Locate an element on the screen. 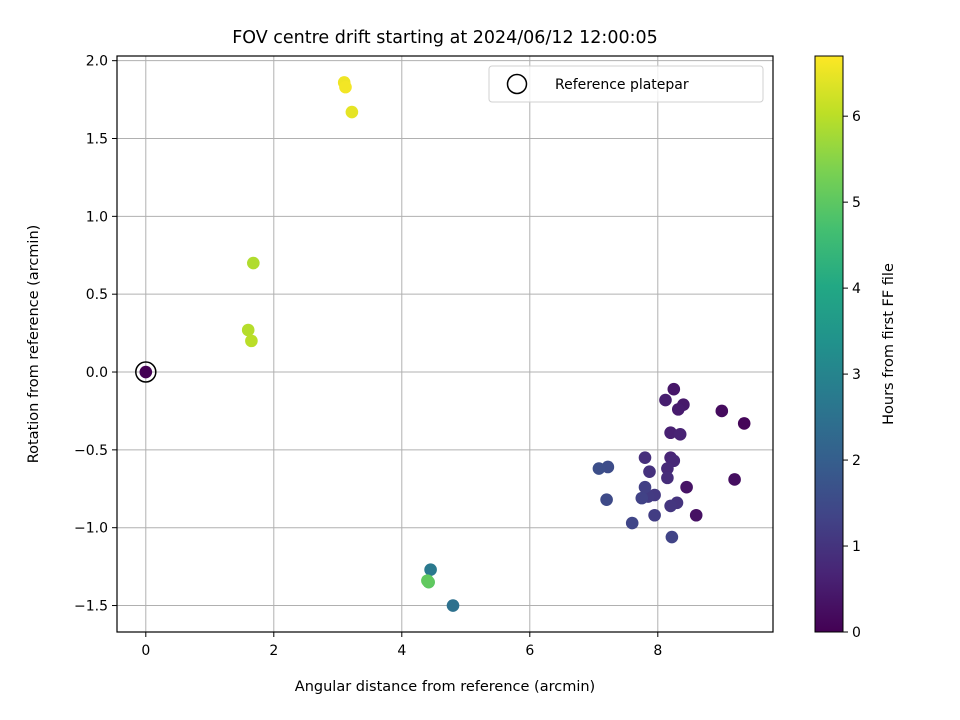 This screenshot has height=720, width=960. legend: Reference platepar is located at coordinates (626, 84).